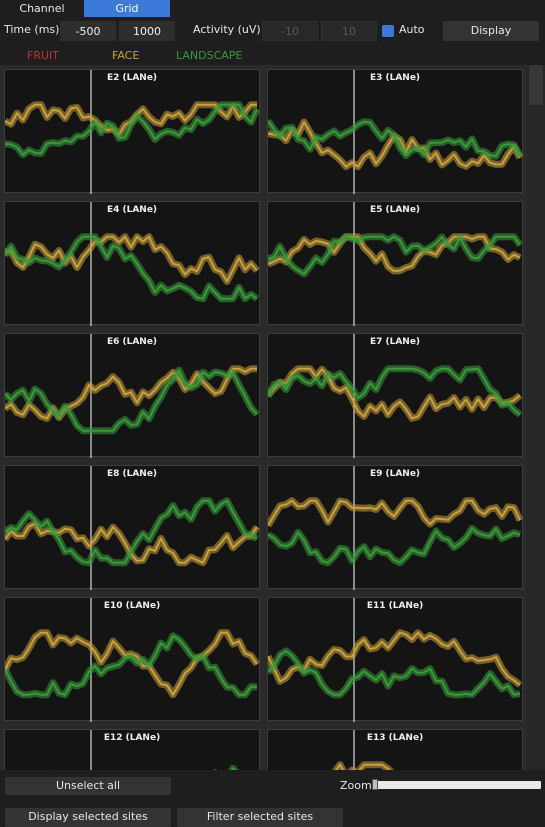 This screenshot has width=545, height=827. Describe the element at coordinates (88, 817) in the screenshot. I see `display-selected-sites-button: Display selected sites` at that location.